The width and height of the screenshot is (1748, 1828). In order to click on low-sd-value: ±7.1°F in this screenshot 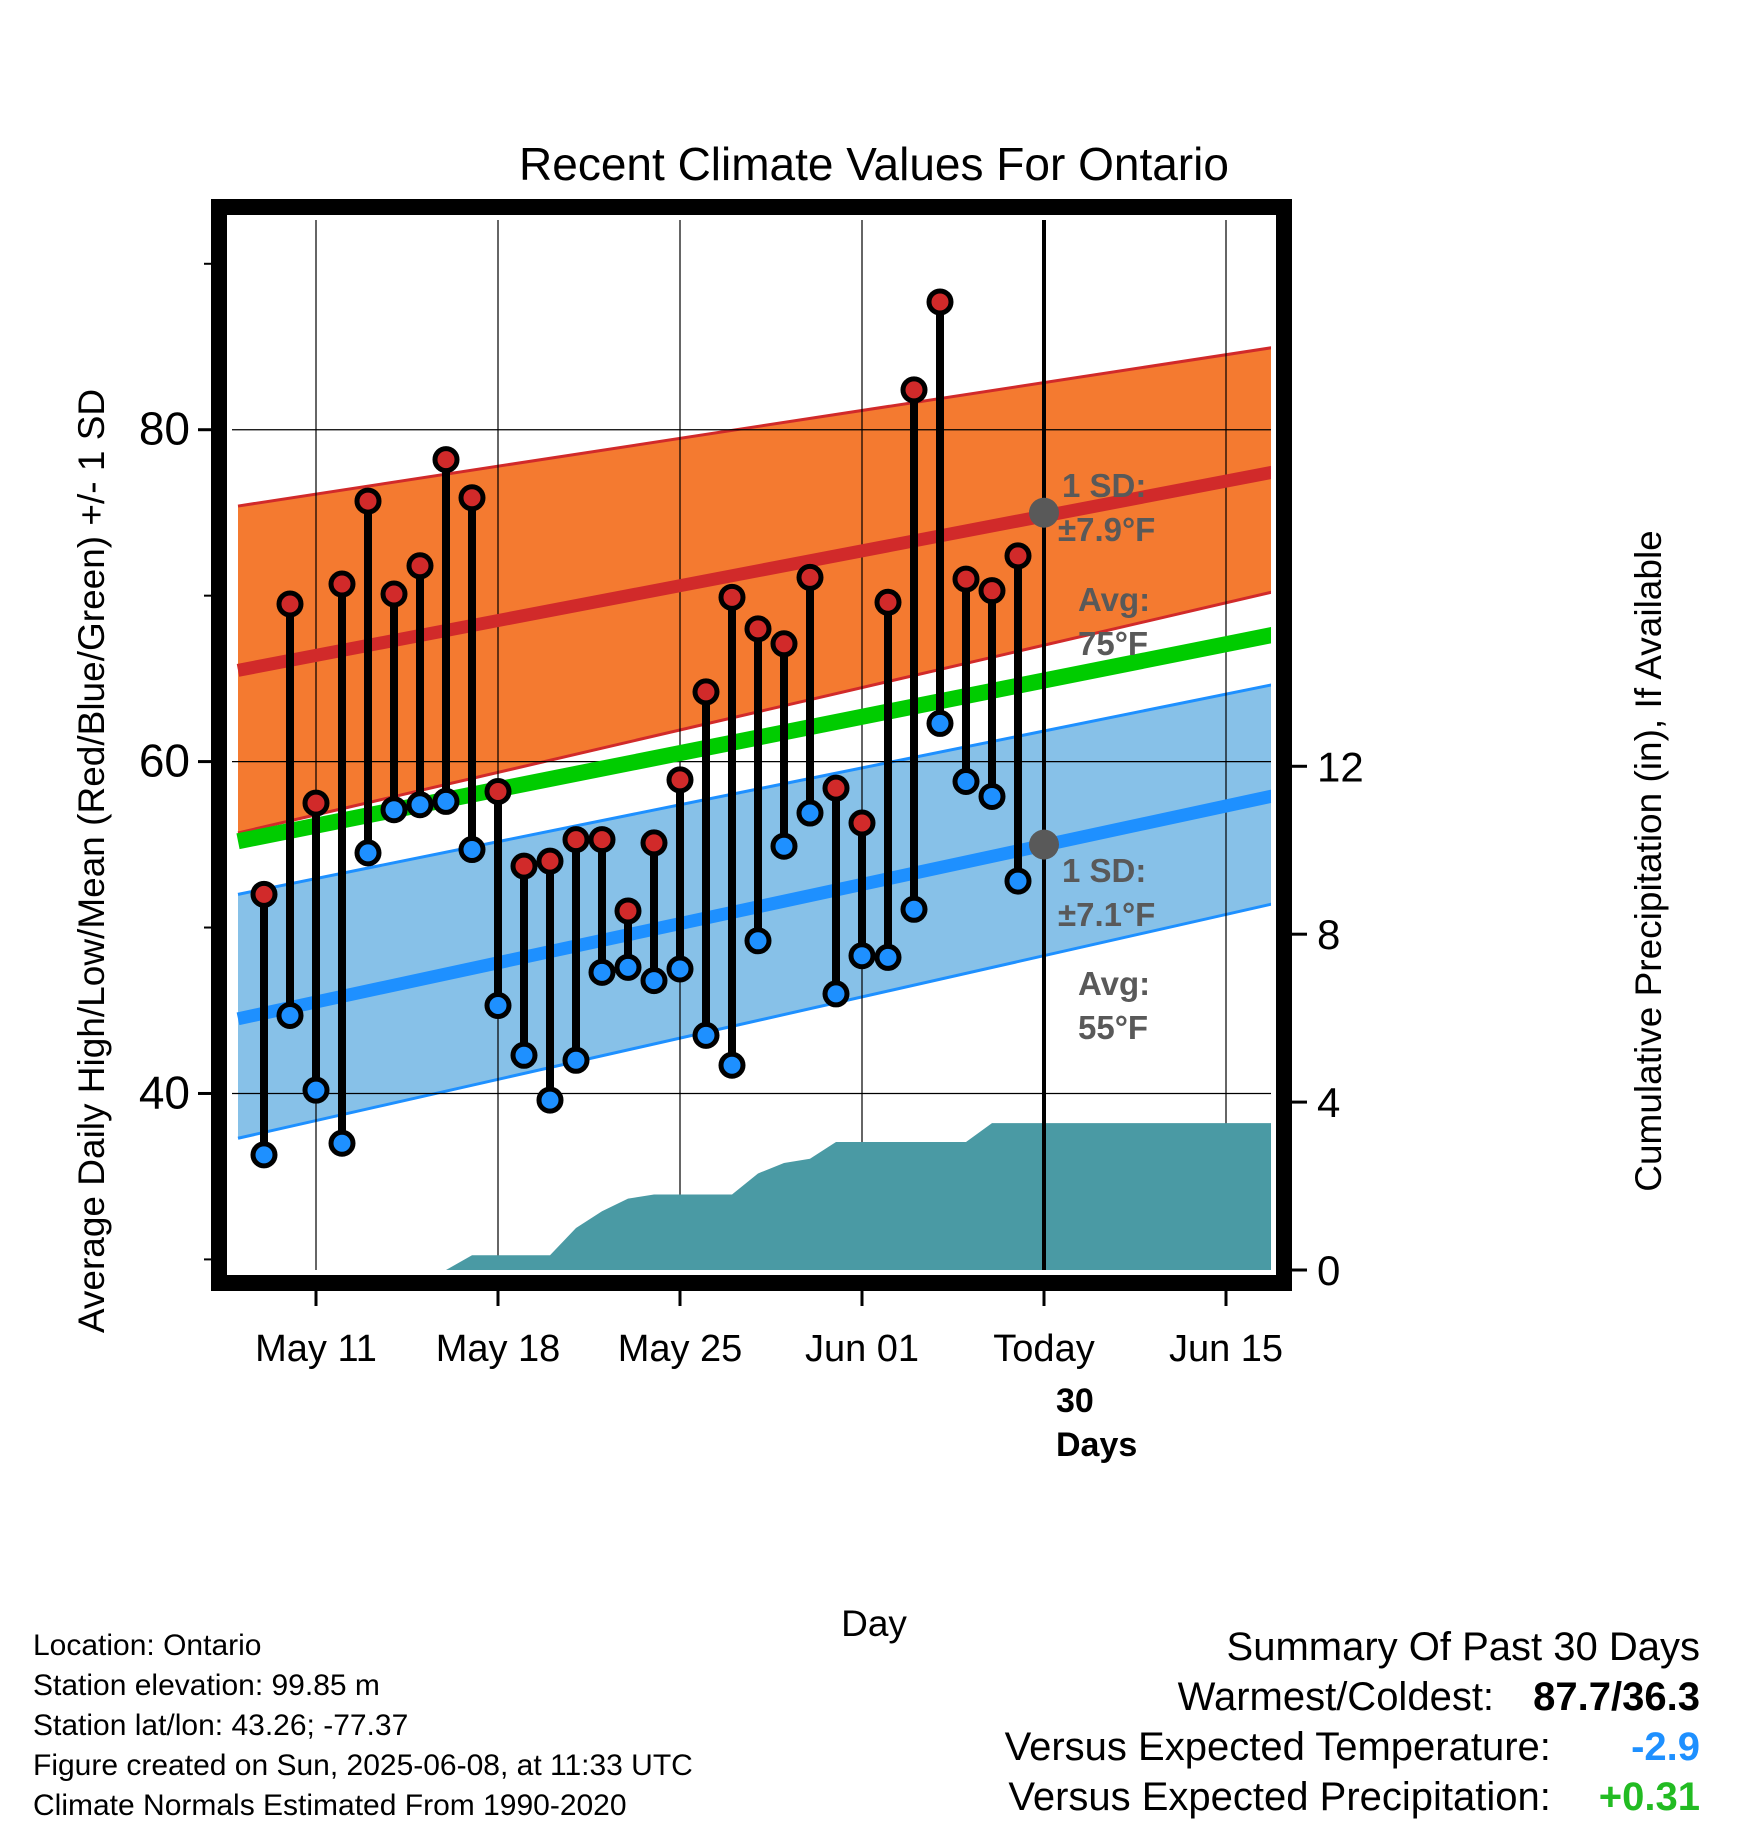, I will do `click(1106, 914)`.